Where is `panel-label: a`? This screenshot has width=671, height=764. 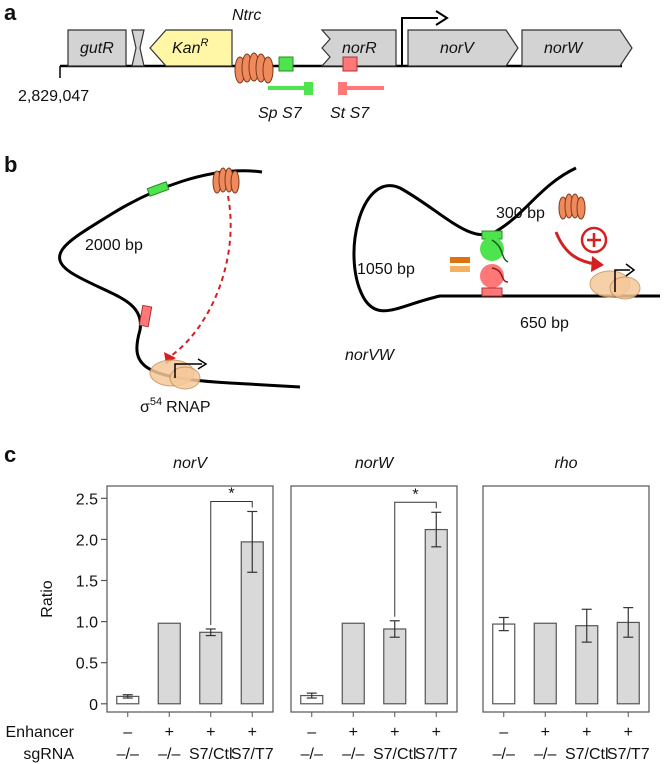
panel-label: a is located at coordinates (10, 12).